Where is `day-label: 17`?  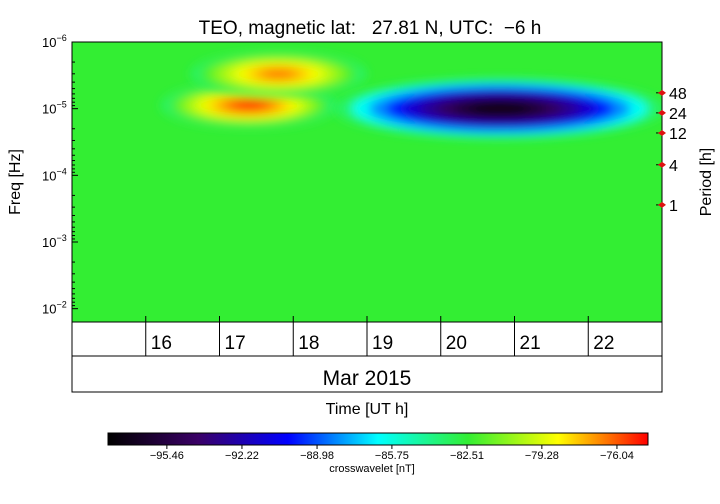
day-label: 17 is located at coordinates (235, 343).